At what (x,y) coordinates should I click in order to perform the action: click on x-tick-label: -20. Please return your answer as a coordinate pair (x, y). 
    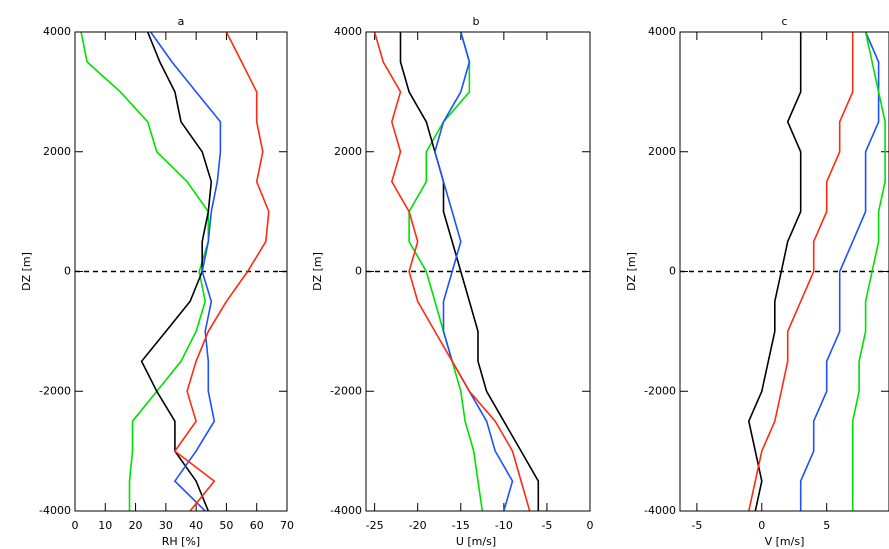
    Looking at the image, I should click on (418, 525).